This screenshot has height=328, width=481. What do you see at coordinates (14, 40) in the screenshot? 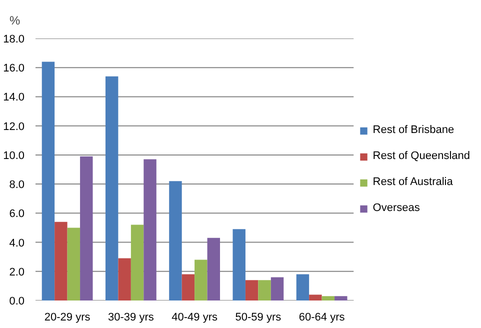
I see `y-tick-label: 18.0` at bounding box center [14, 40].